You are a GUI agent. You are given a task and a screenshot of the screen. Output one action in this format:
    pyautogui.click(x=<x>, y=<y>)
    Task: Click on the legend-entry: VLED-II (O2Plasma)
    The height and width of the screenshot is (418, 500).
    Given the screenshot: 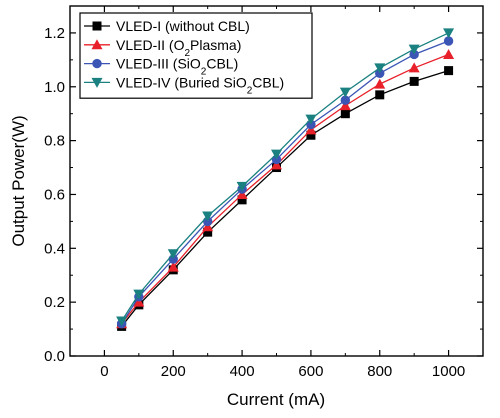 What is the action you would take?
    pyautogui.click(x=162, y=48)
    